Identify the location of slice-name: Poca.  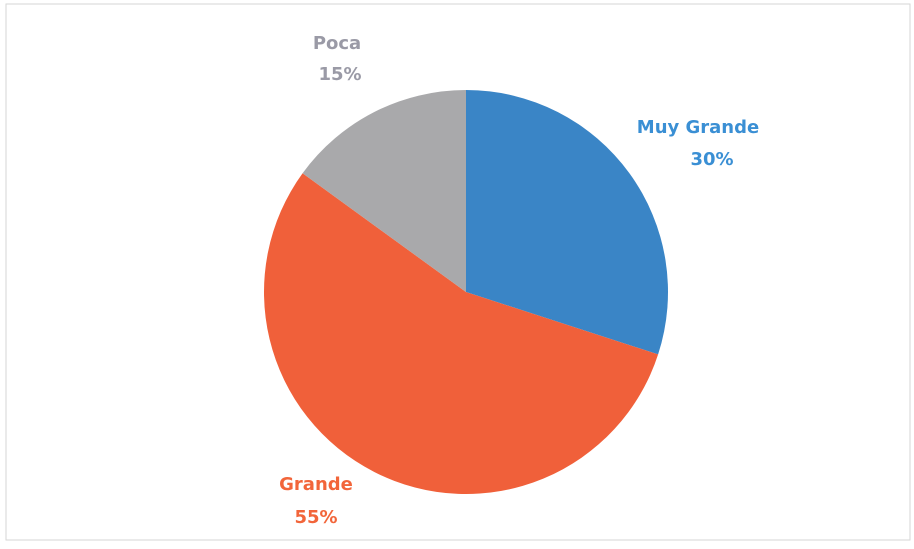
(337, 43).